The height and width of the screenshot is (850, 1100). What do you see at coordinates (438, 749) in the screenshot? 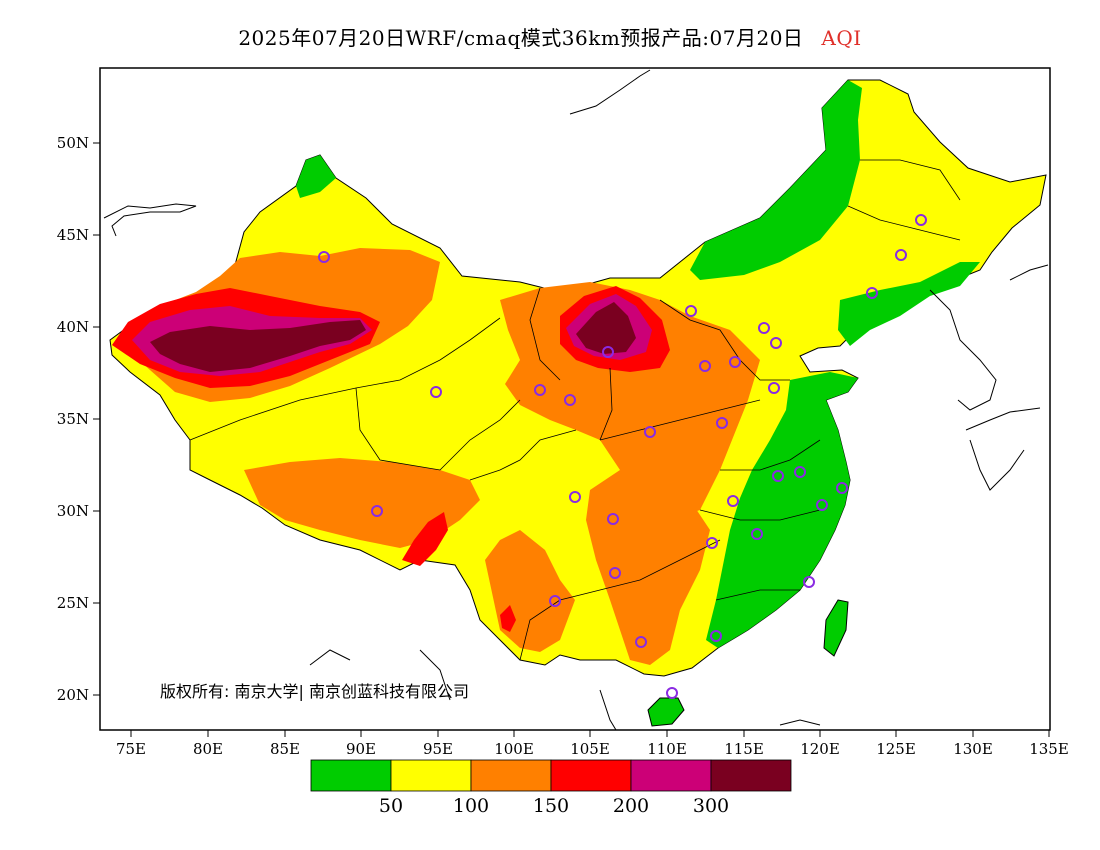
I see `lon-label: 95E` at bounding box center [438, 749].